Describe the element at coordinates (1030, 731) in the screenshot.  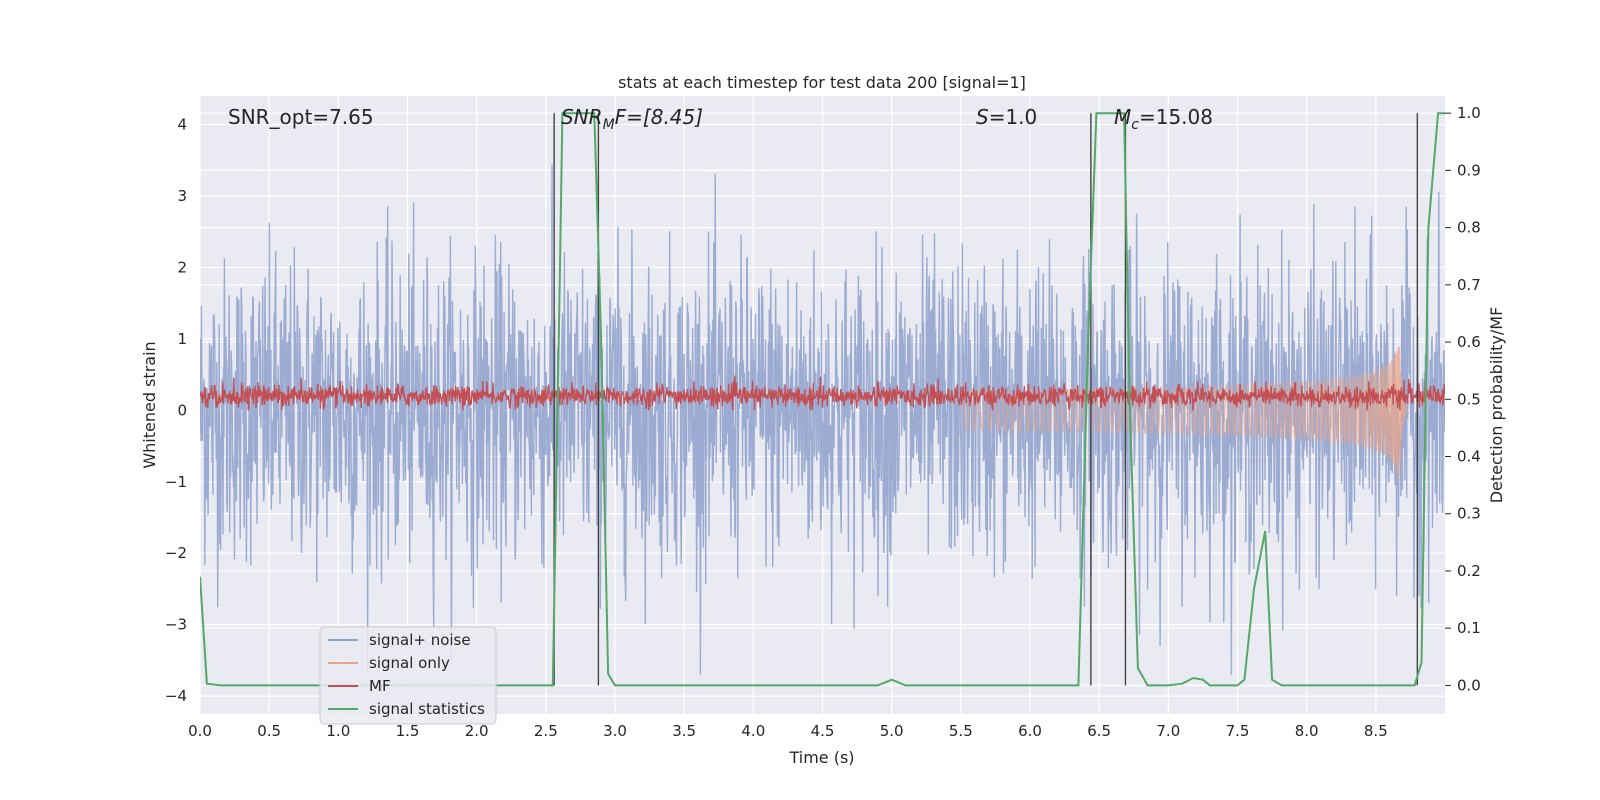
I see `x-tick-label: 6.0` at that location.